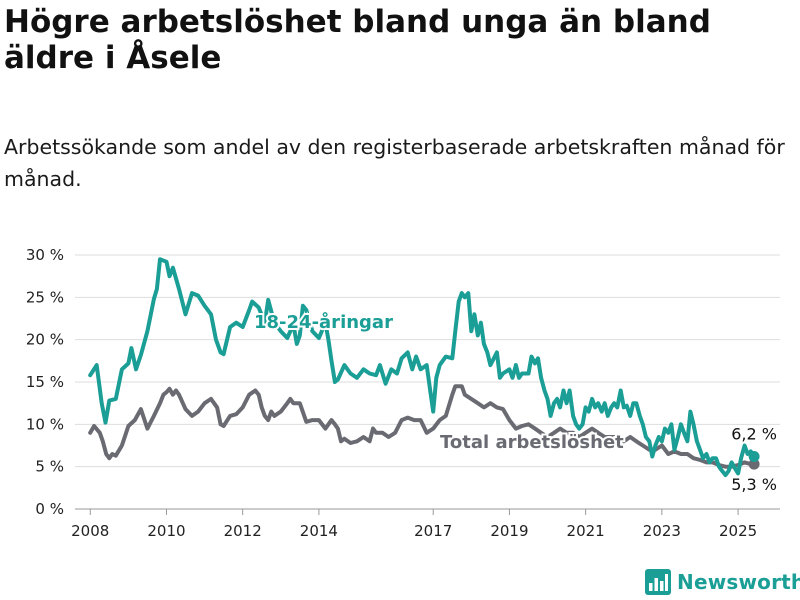 This screenshot has height=600, width=800. I want to click on y-tick-label: 30 %, so click(45, 255).